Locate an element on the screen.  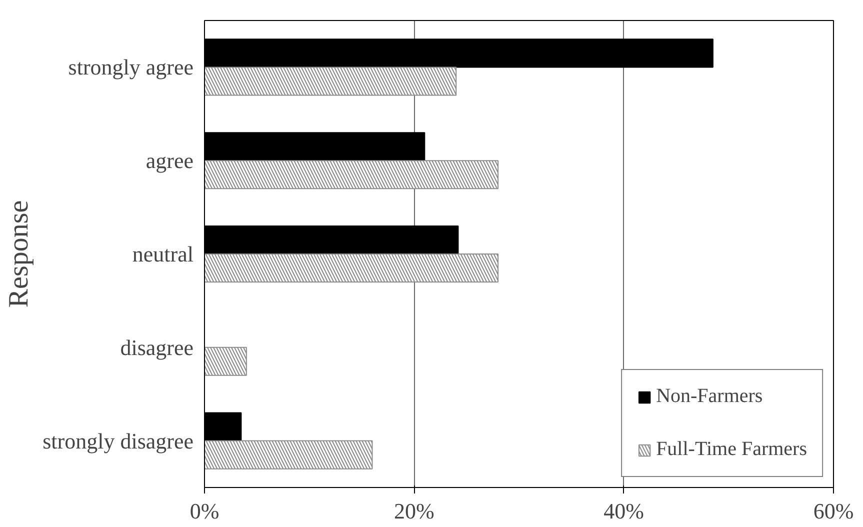
y-tick-label: agree is located at coordinates (170, 161).